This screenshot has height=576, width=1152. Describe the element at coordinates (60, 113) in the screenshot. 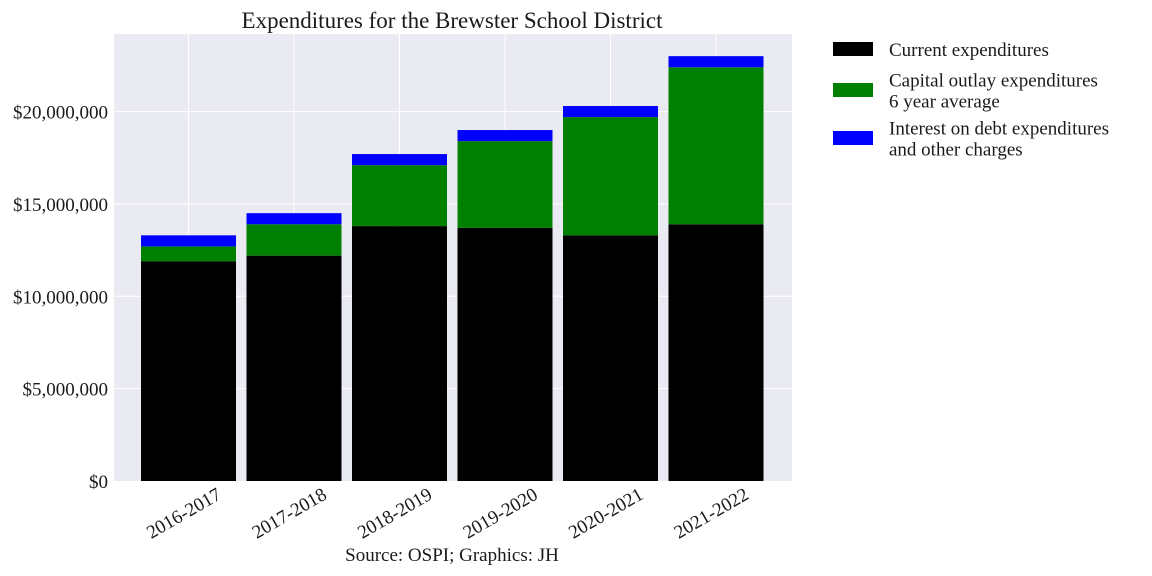

I see `y-tick-label: $20,000,000` at that location.